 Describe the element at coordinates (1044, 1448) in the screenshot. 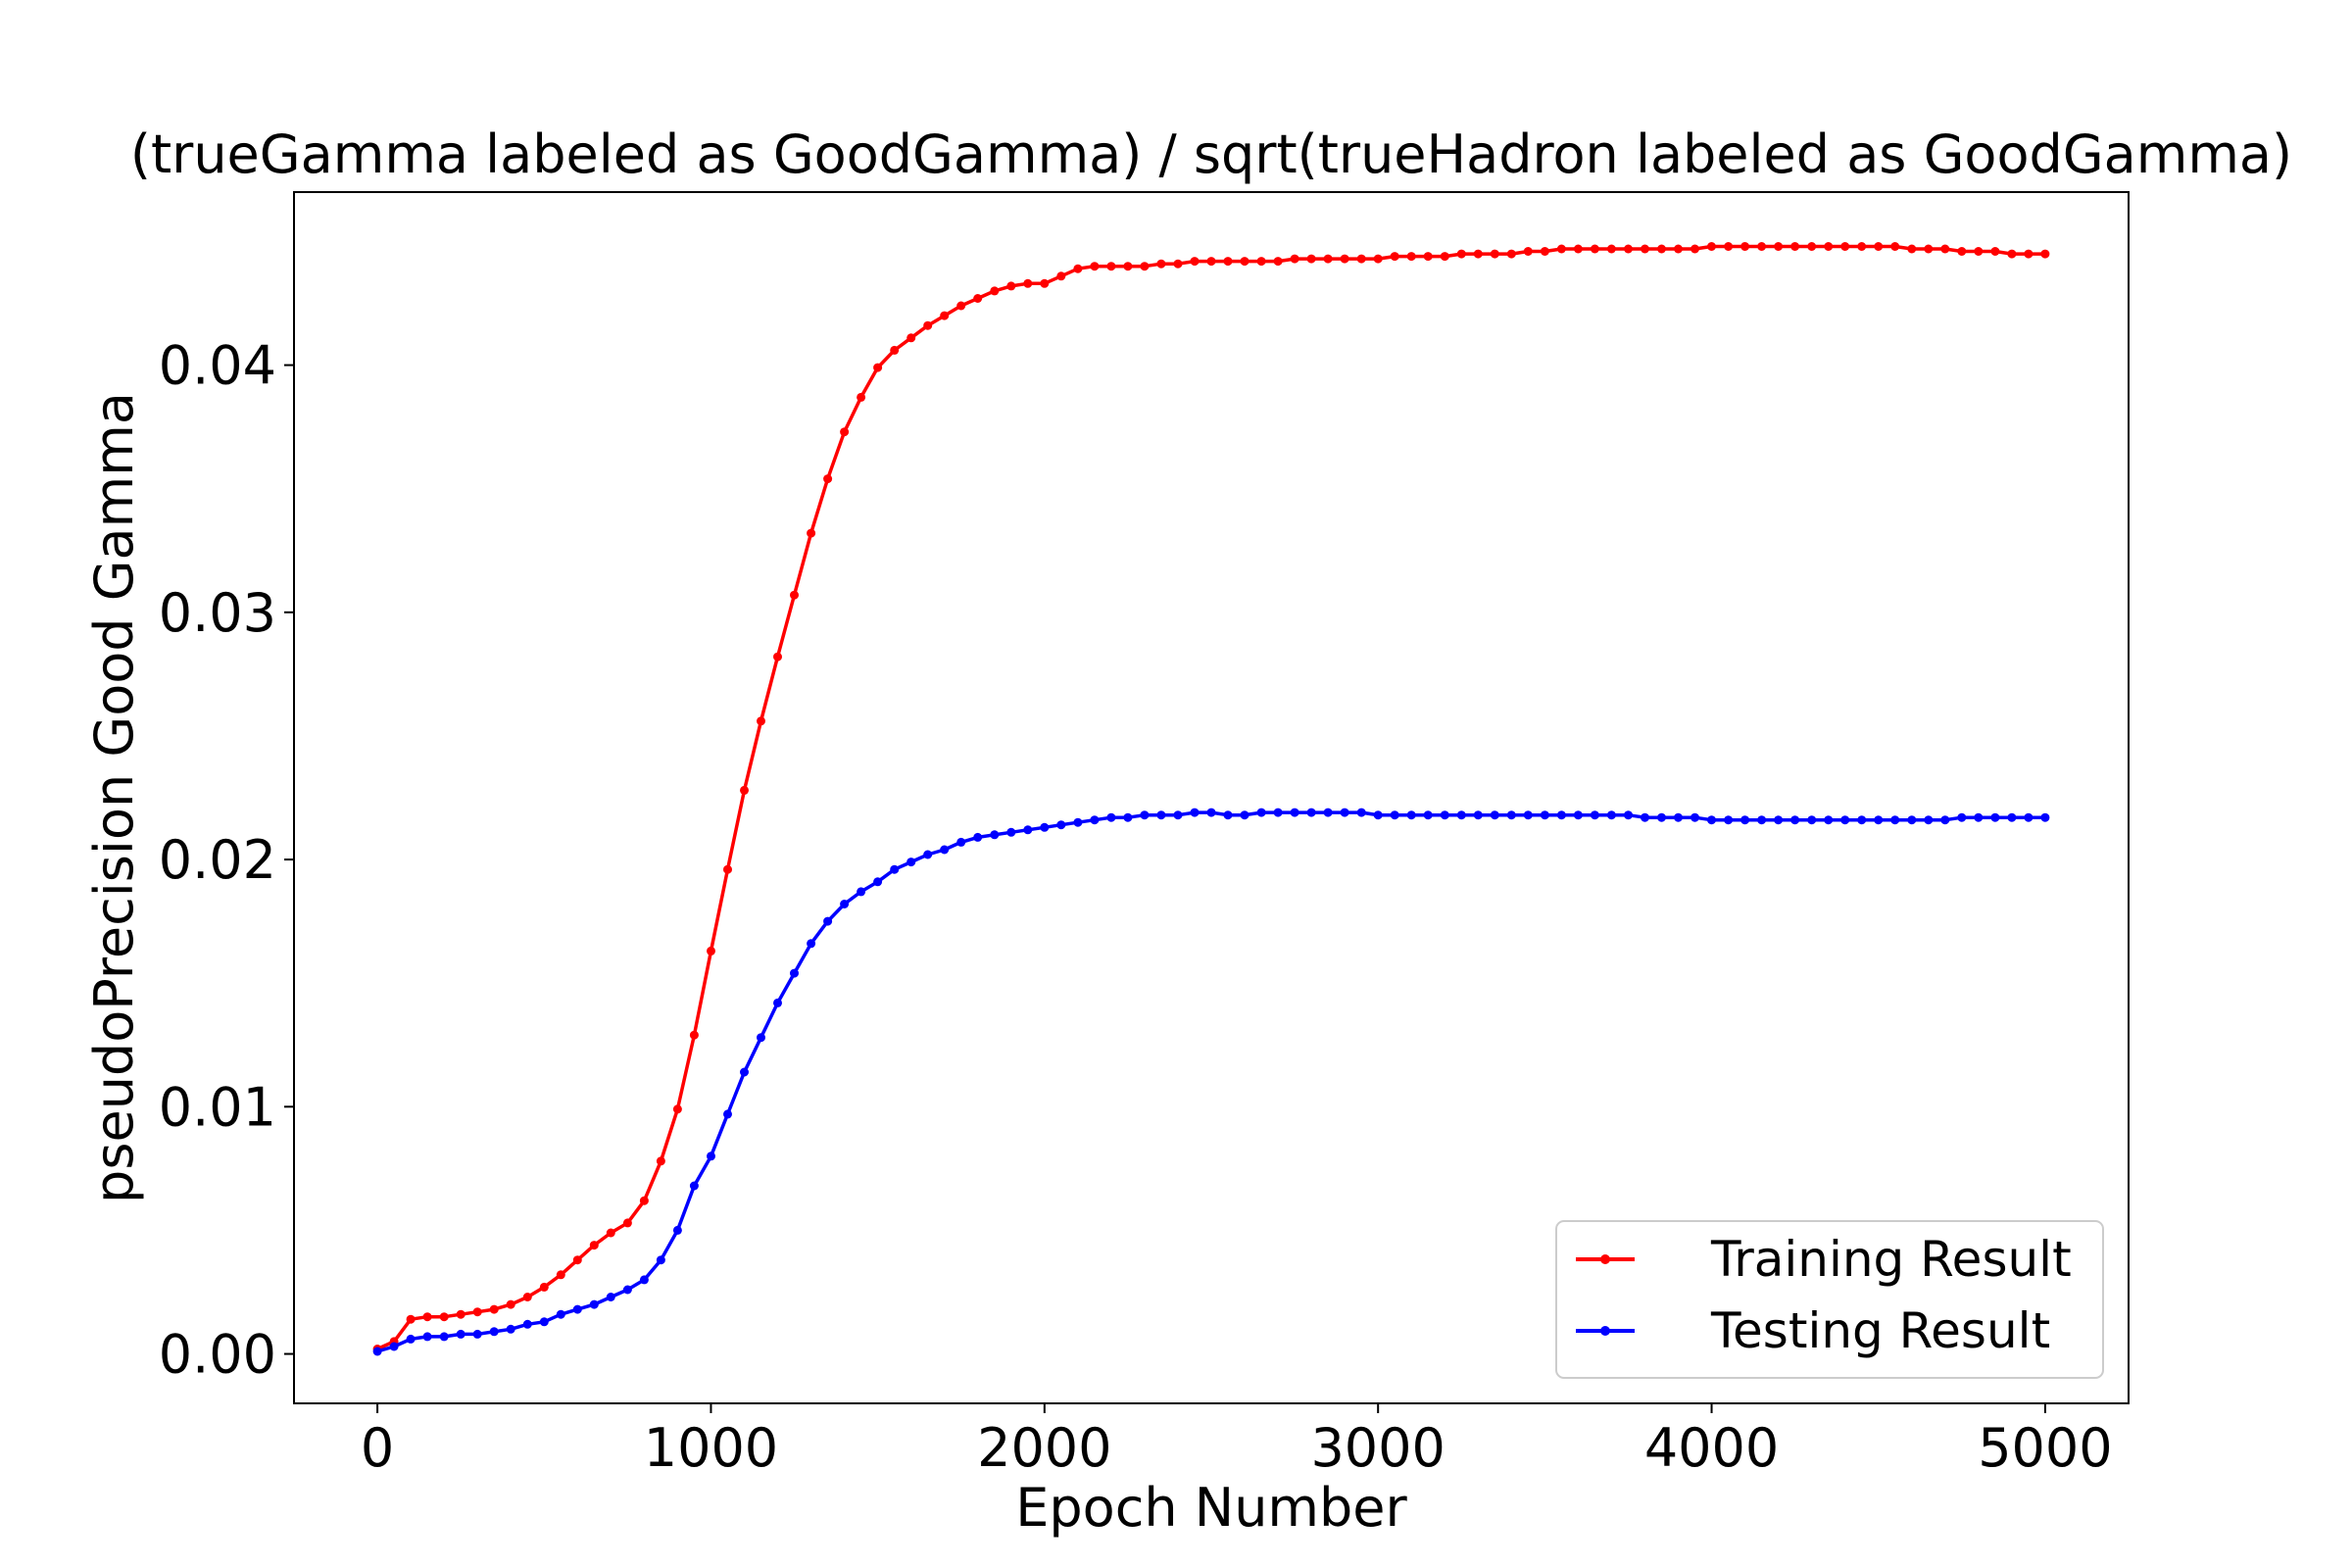

I see `x-tick-label: 2000` at that location.